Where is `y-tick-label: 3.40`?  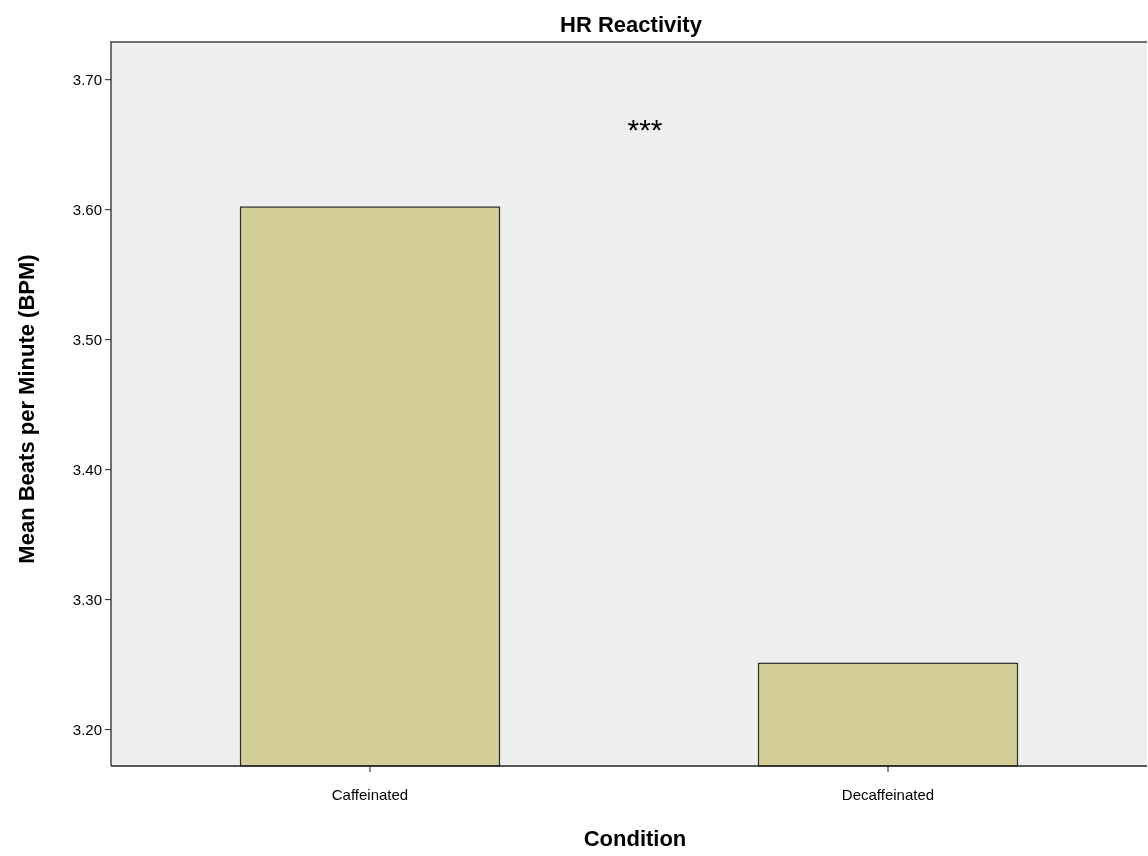 y-tick-label: 3.40 is located at coordinates (87, 469).